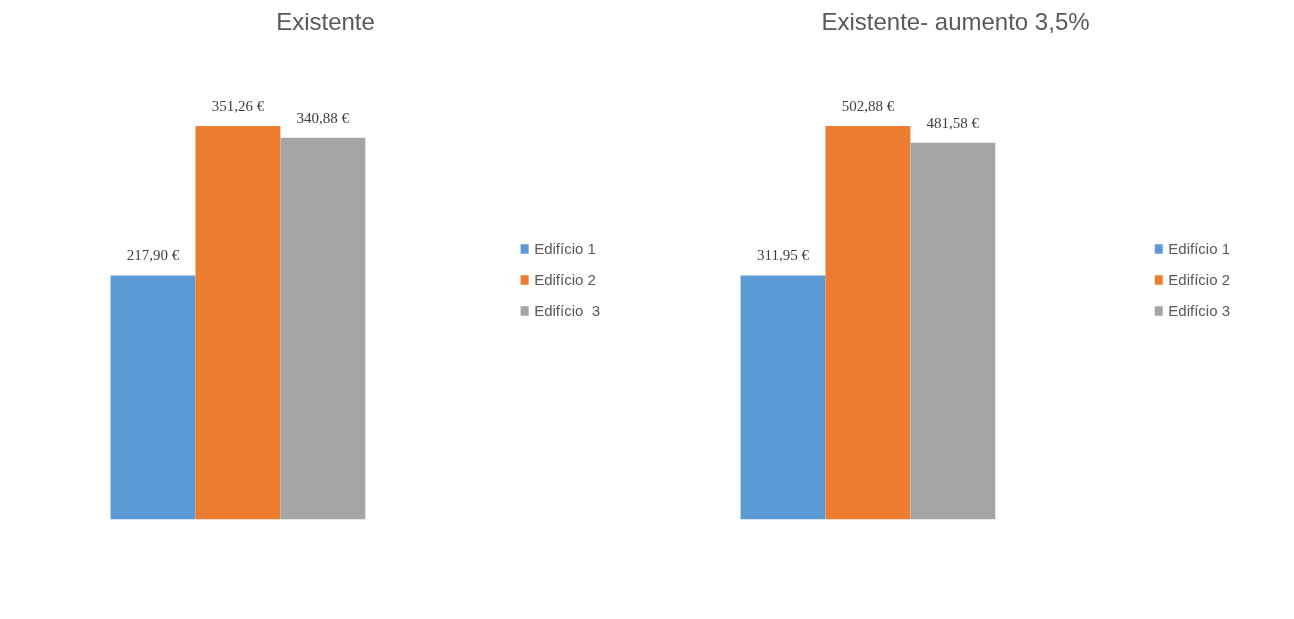 The height and width of the screenshot is (619, 1294). I want to click on data-label: 351,26 €, so click(238, 106).